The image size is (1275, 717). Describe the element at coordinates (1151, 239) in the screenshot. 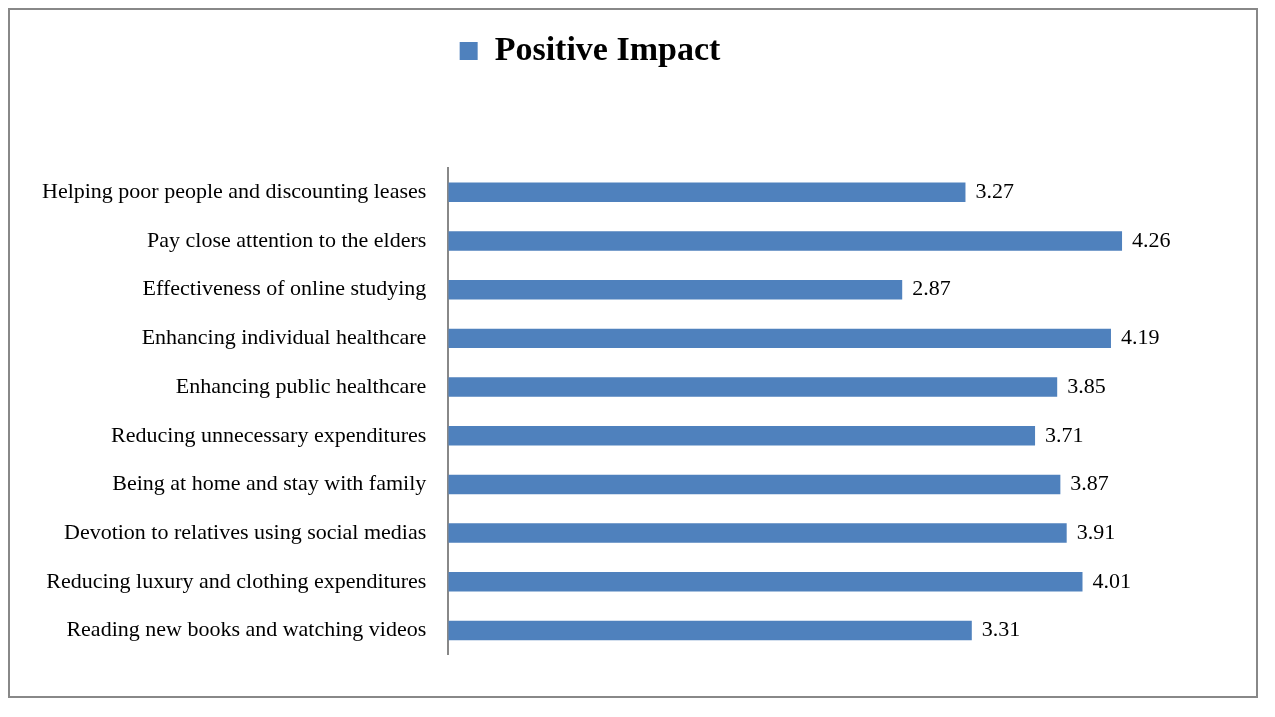

I see `data-label: 4.26` at that location.